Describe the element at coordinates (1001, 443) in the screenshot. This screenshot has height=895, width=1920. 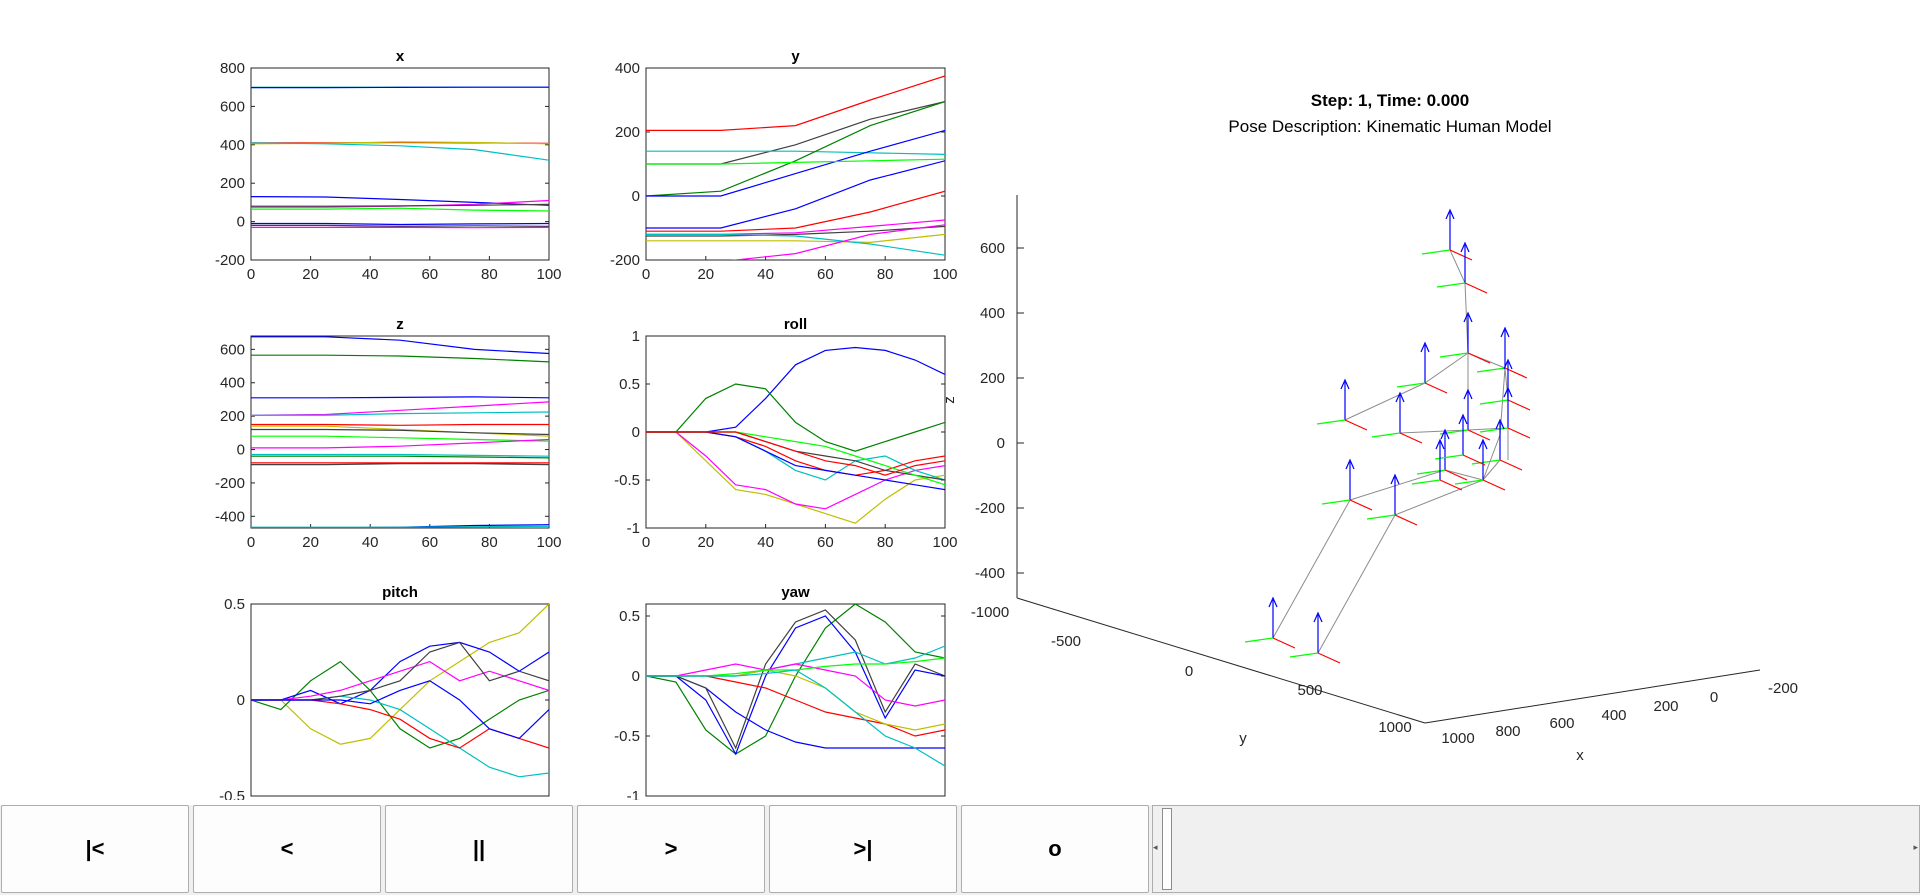
I see `z-tick-label: 0` at that location.